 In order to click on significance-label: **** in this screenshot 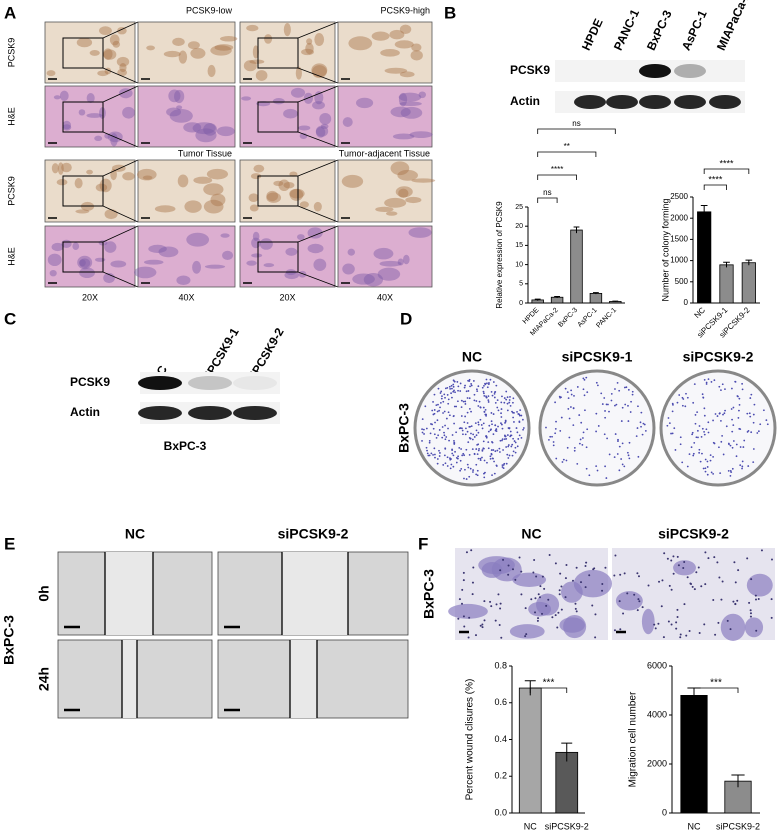, I will do `click(726, 163)`.